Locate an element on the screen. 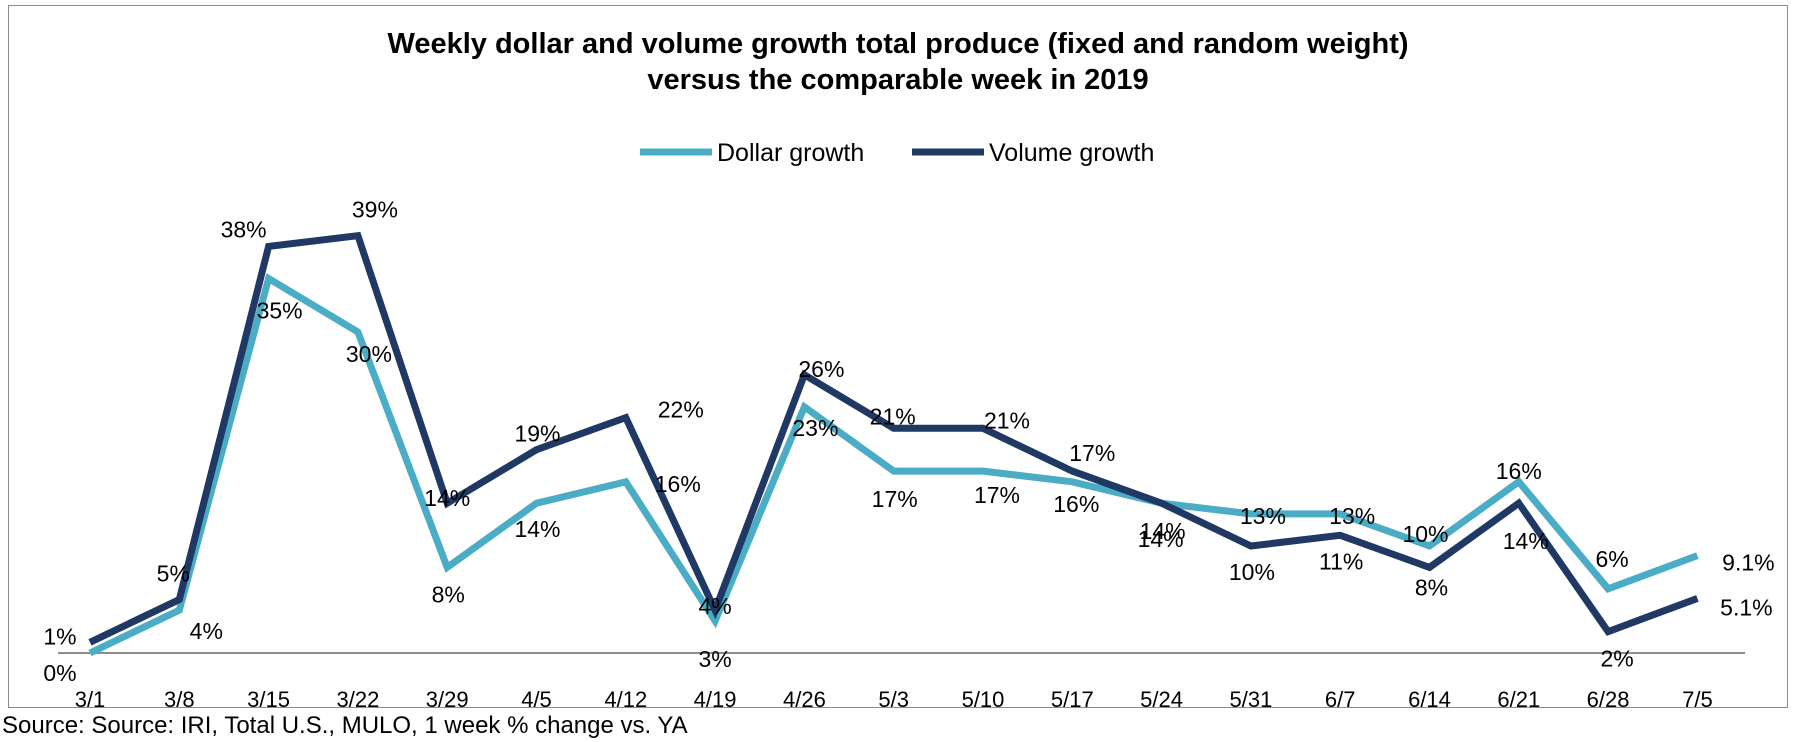 This screenshot has width=1796, height=742. dollar-data-label: 6% is located at coordinates (1611, 559).